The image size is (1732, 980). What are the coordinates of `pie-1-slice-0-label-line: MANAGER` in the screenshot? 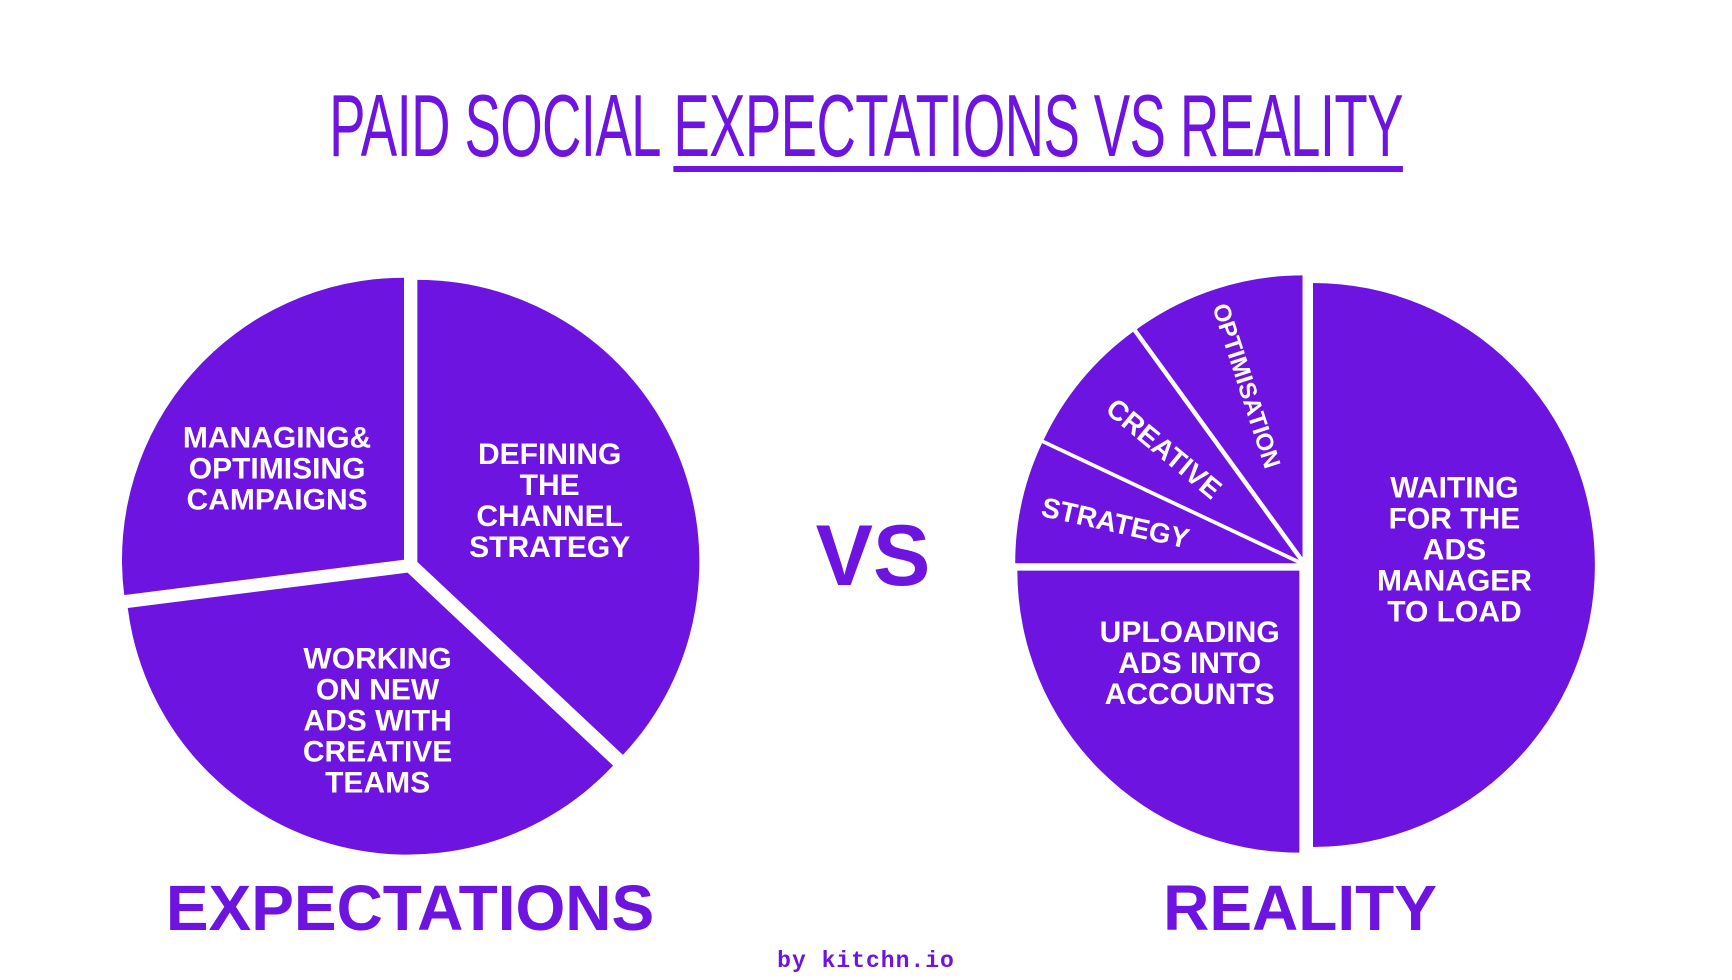 It's located at (1454, 581).